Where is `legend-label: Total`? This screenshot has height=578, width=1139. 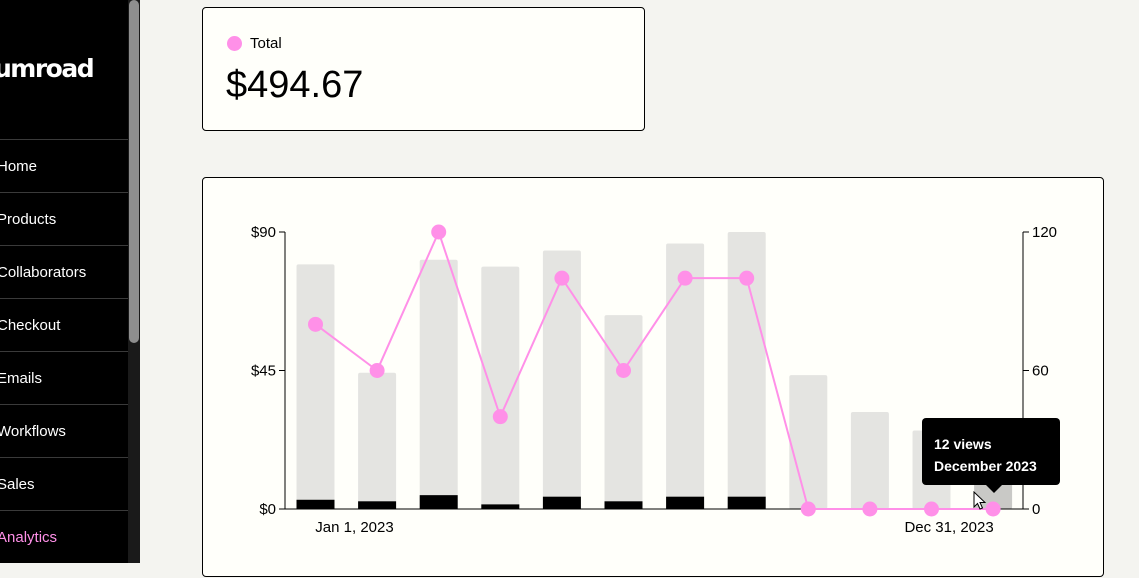
legend-label: Total is located at coordinates (266, 43).